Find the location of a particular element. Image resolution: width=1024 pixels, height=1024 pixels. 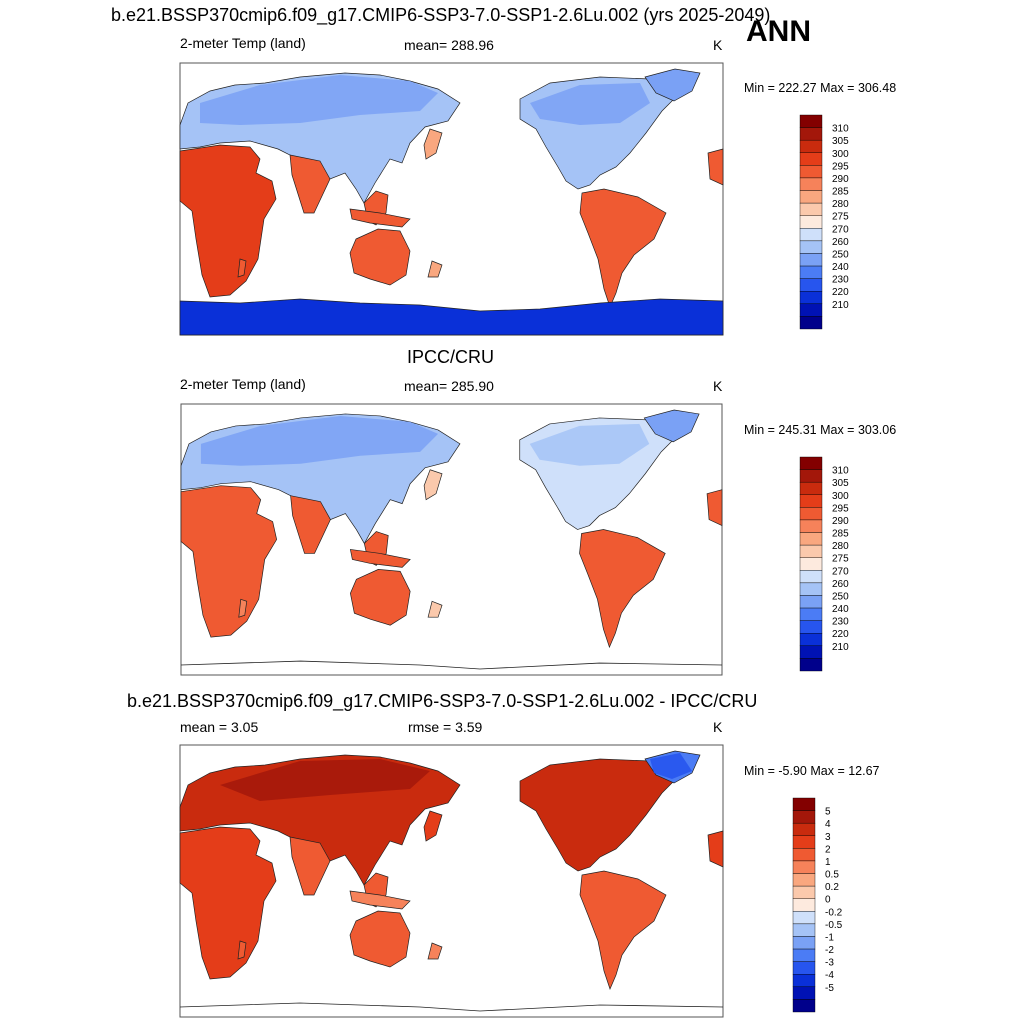

colorbar-tick-label: 0.5 is located at coordinates (832, 875).